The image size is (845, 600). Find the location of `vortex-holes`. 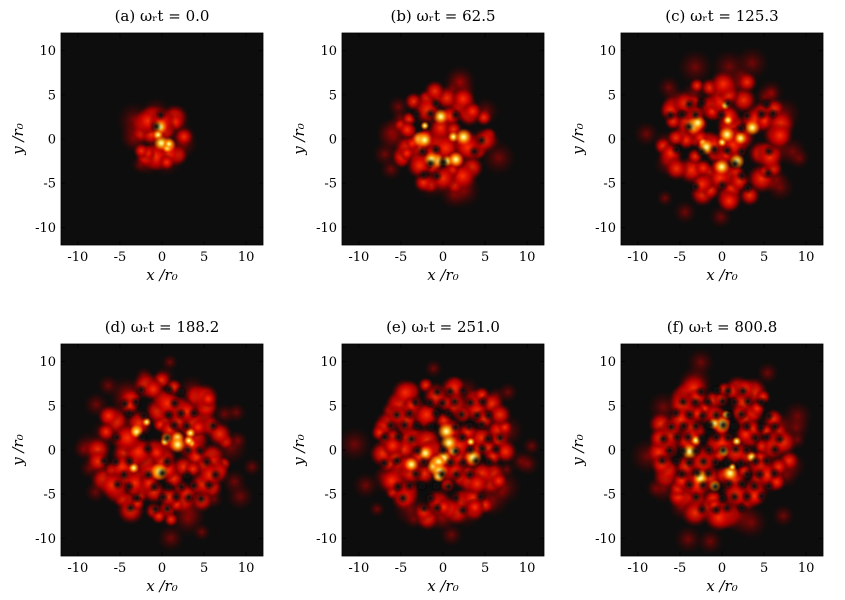

vortex-holes is located at coordinates (158, 120).